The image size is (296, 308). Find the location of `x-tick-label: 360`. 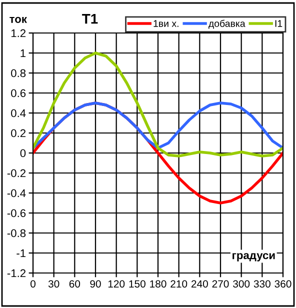

x-tick-label: 360 is located at coordinates (283, 284).